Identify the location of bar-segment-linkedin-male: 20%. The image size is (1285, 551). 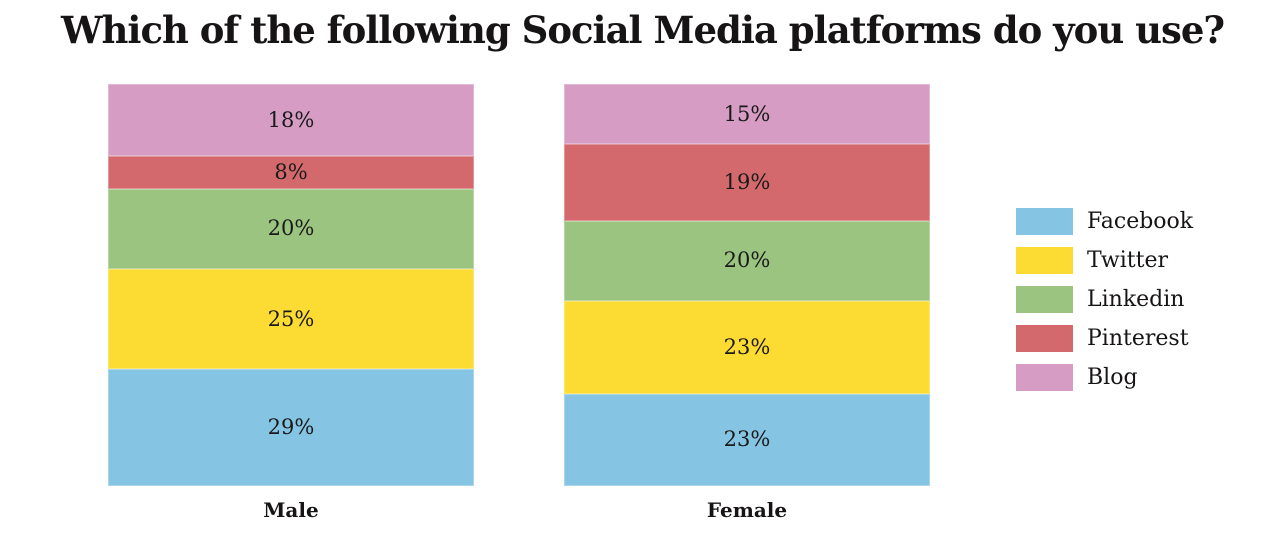
(291, 228).